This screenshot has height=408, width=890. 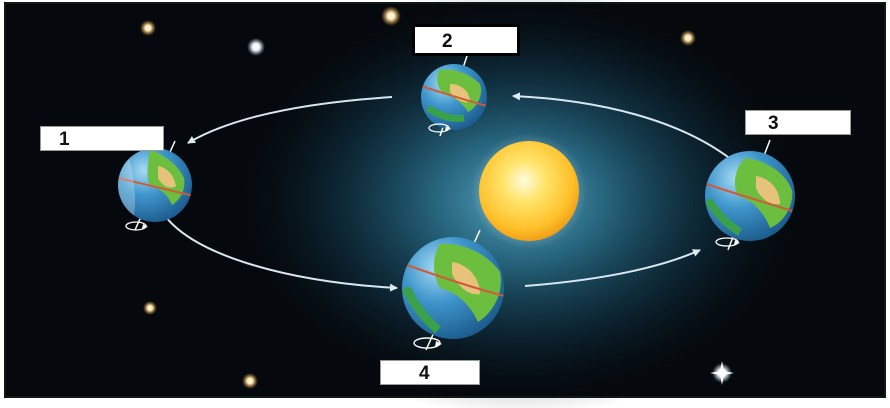 I want to click on label-box-3: 3, so click(x=798, y=122).